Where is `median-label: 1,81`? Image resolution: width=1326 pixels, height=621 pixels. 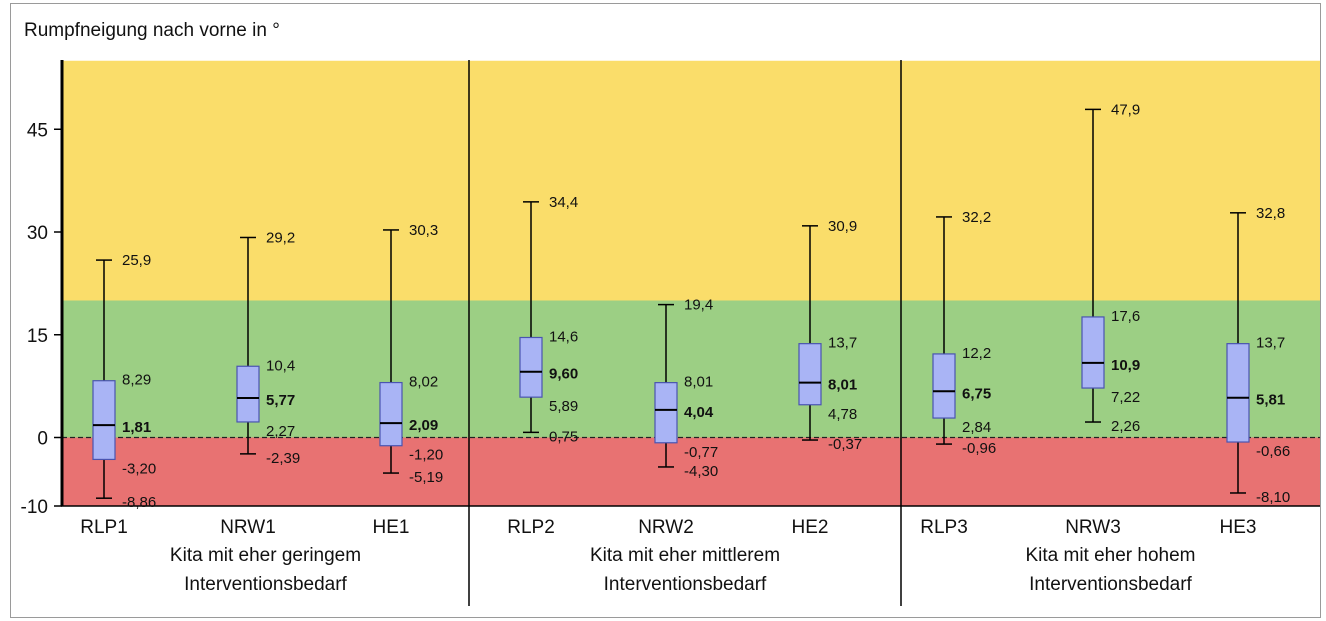 median-label: 1,81 is located at coordinates (136, 427).